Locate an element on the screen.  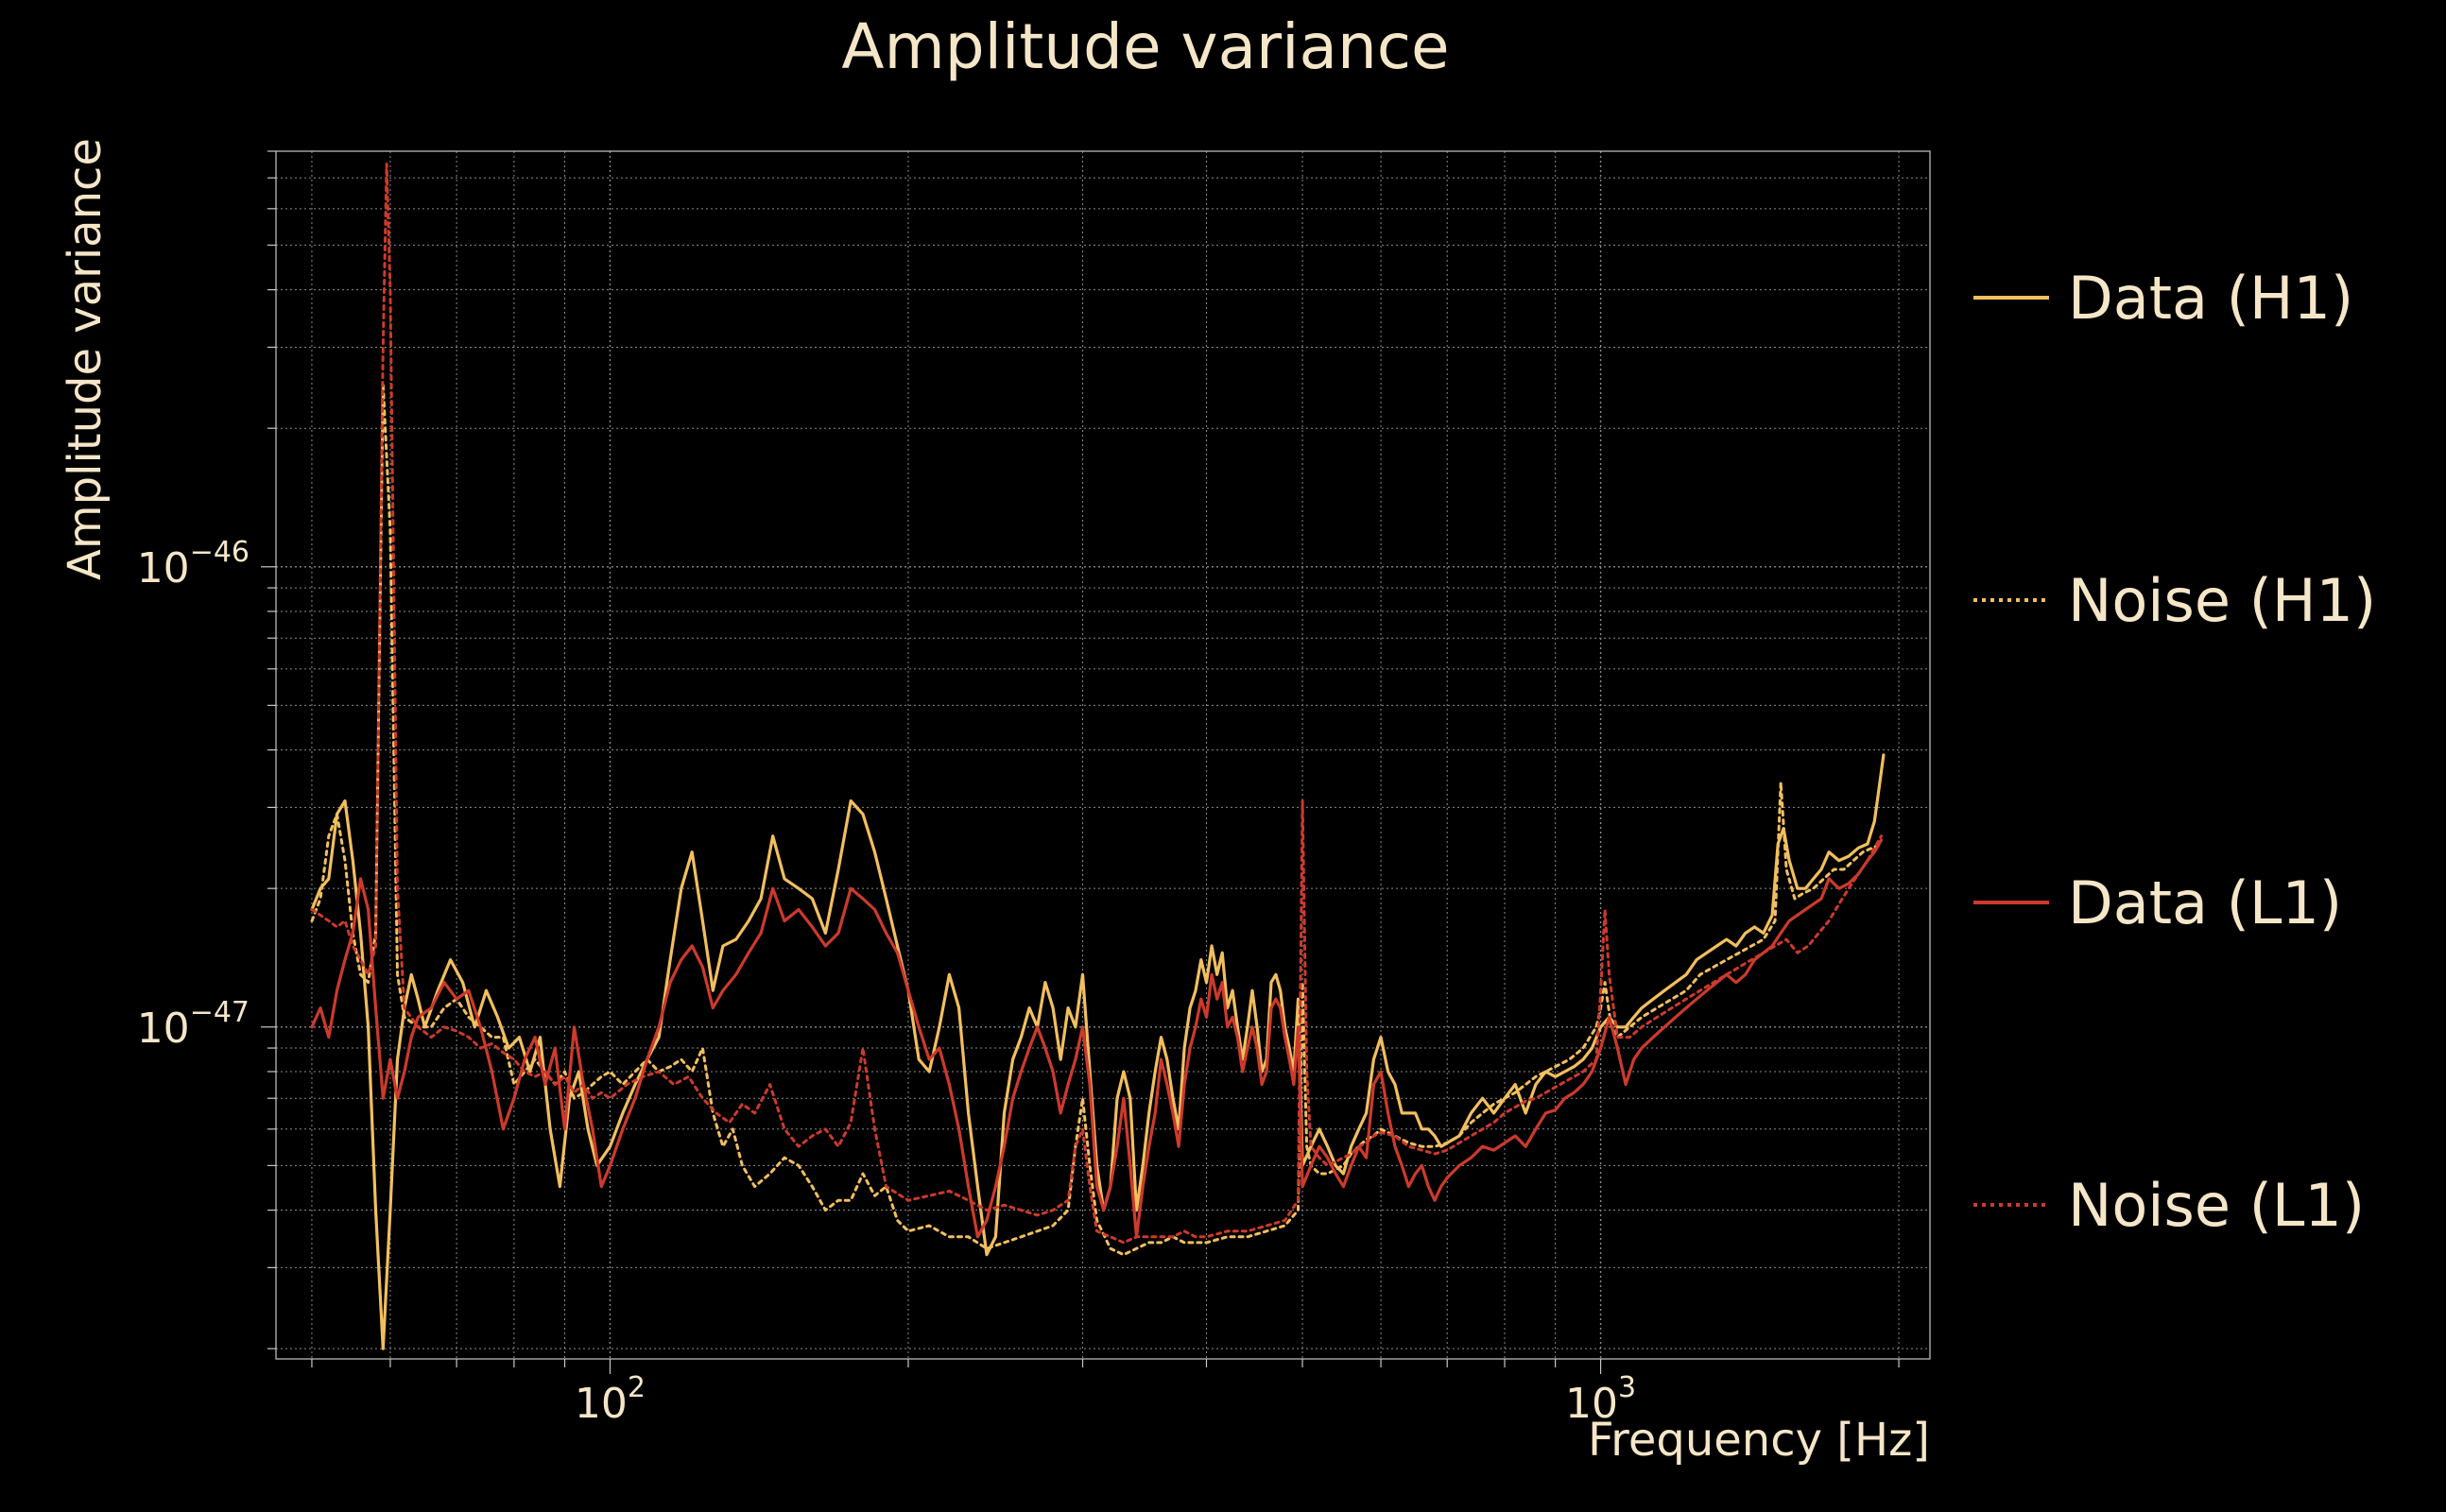
legend-label-data-l1: Data (L1) is located at coordinates (2205, 902).